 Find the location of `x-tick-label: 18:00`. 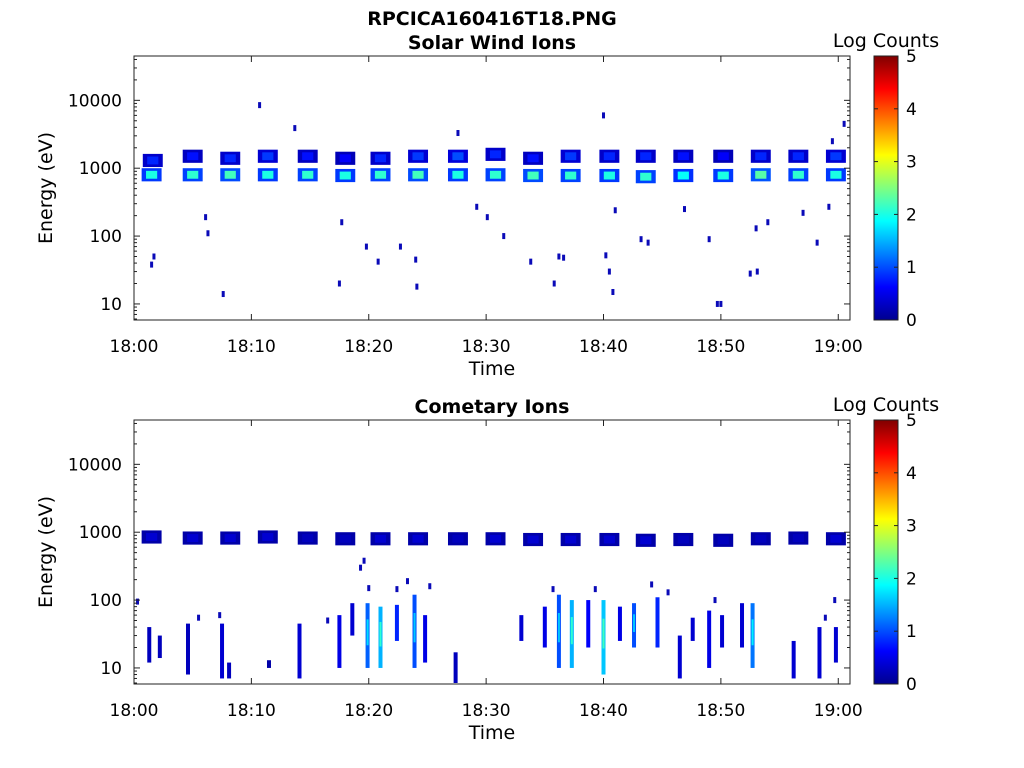

x-tick-label: 18:00 is located at coordinates (134, 711).